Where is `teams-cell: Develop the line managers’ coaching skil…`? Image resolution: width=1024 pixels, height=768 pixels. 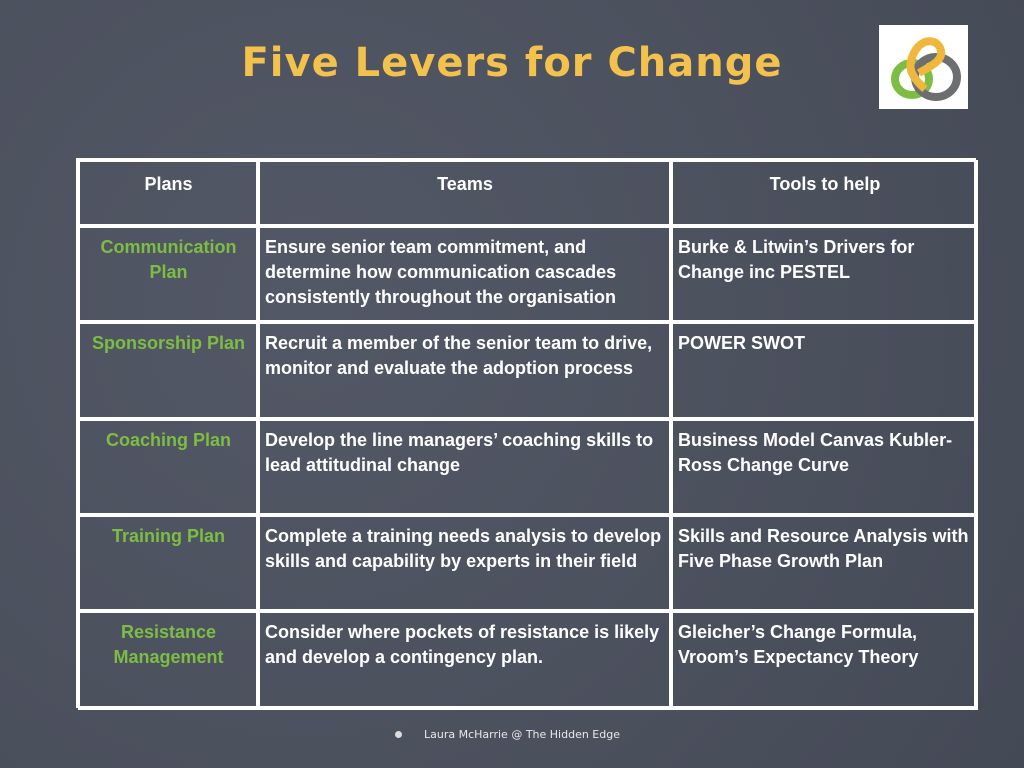
teams-cell: Develop the line managers’ coaching skil… is located at coordinates (464, 467).